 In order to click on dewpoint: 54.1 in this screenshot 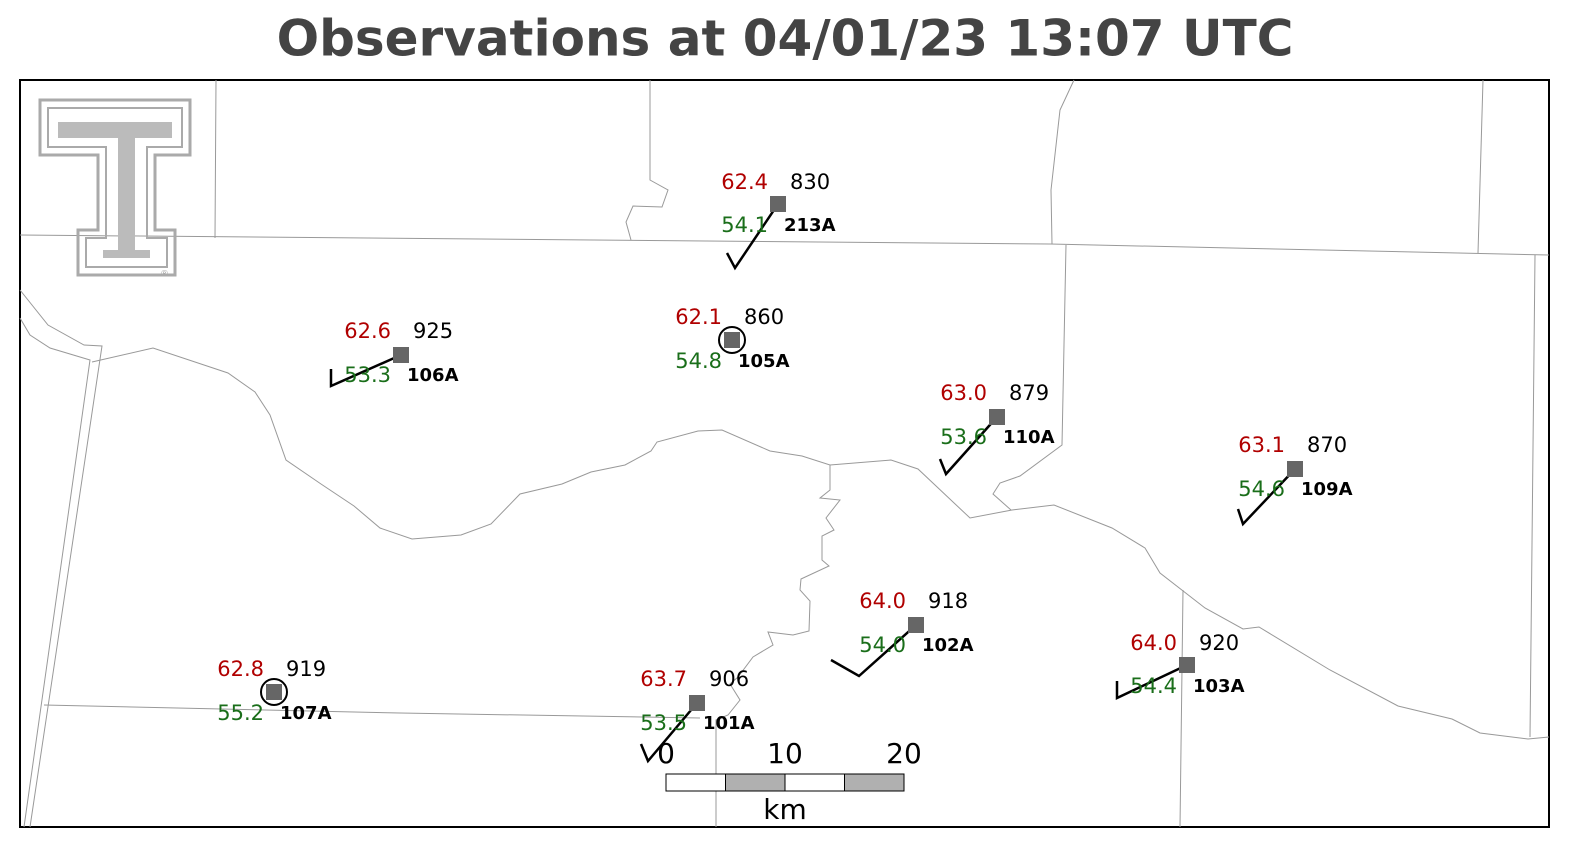, I will do `click(744, 225)`.